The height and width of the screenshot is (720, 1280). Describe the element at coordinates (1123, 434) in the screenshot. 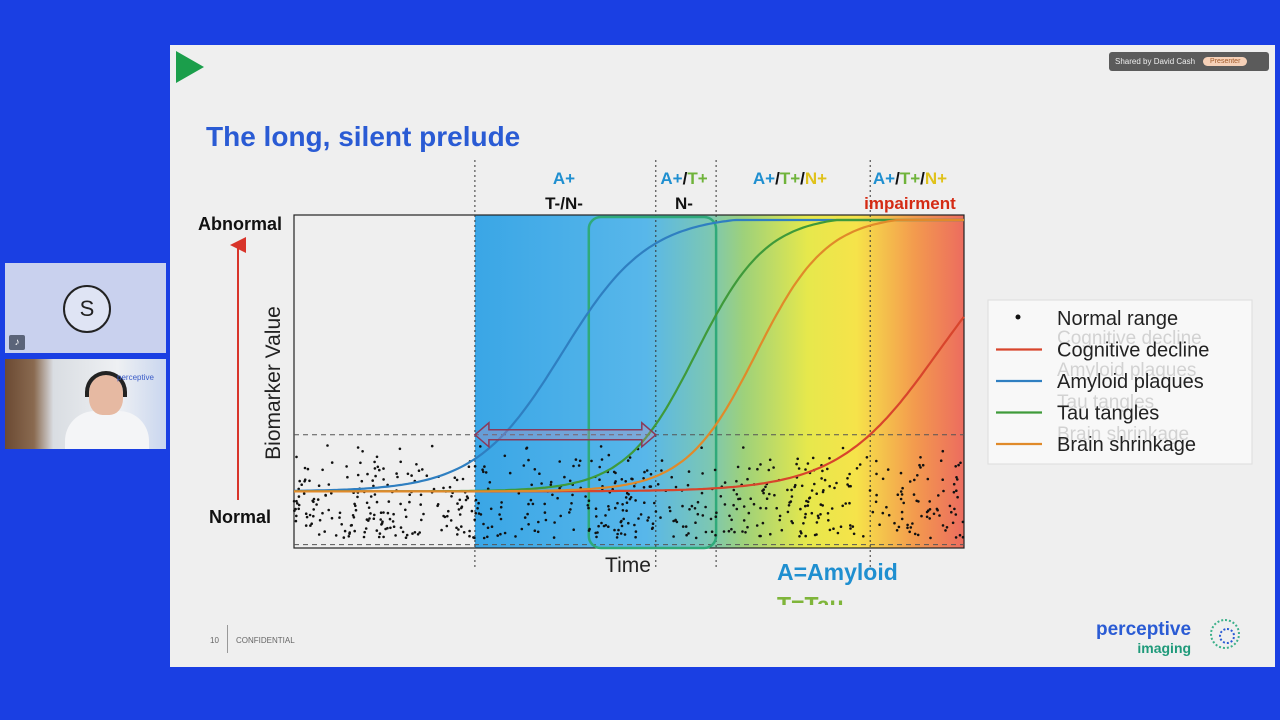

I see `legend-ghost-text: Brain shrinkage` at that location.